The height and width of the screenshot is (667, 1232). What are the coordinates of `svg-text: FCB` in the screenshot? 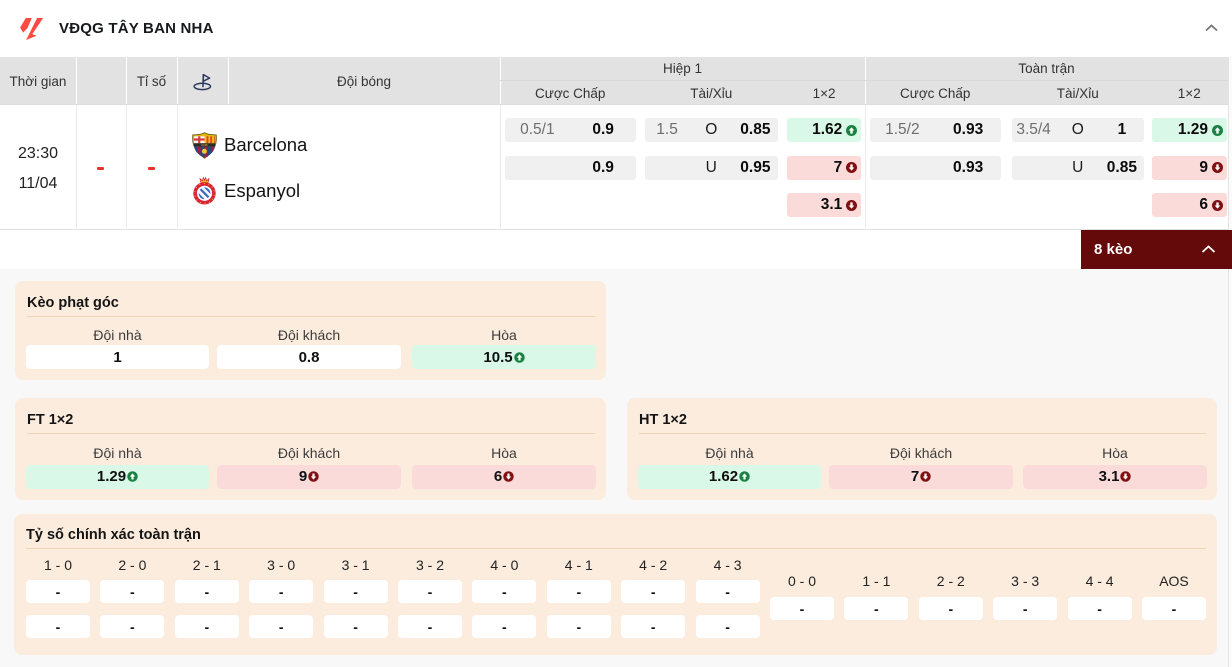 It's located at (204, 145).